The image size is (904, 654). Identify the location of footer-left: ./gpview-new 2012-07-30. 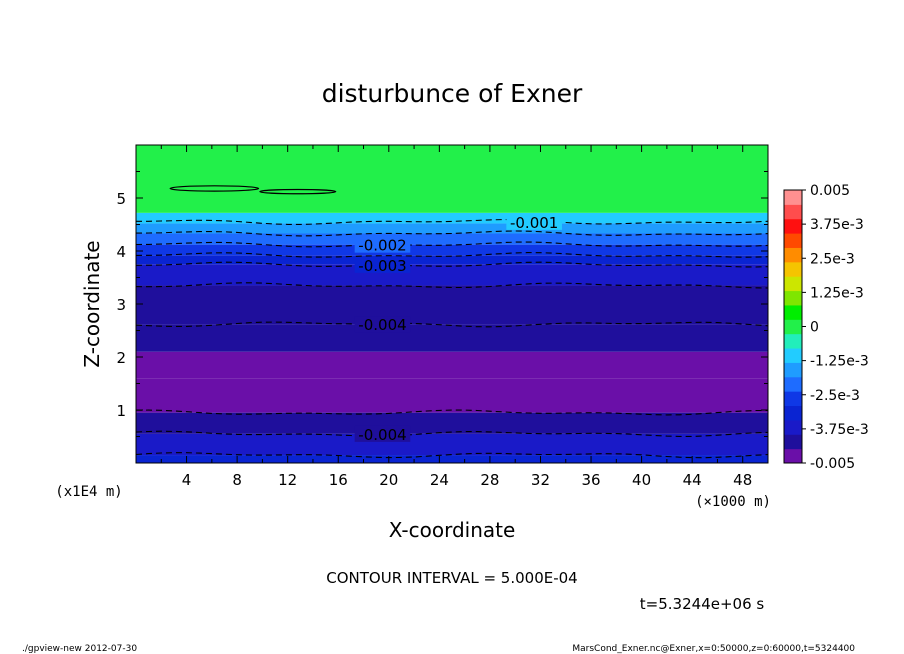
(79, 649).